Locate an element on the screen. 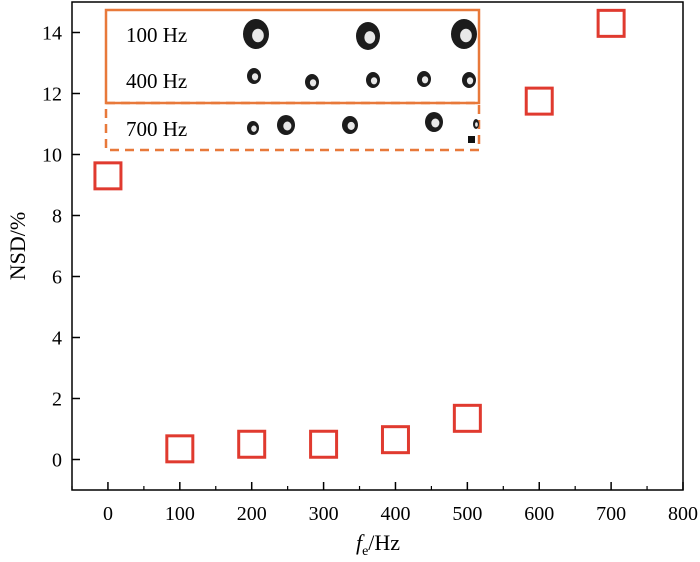 This screenshot has width=700, height=562. droplet-speck is located at coordinates (471, 139).